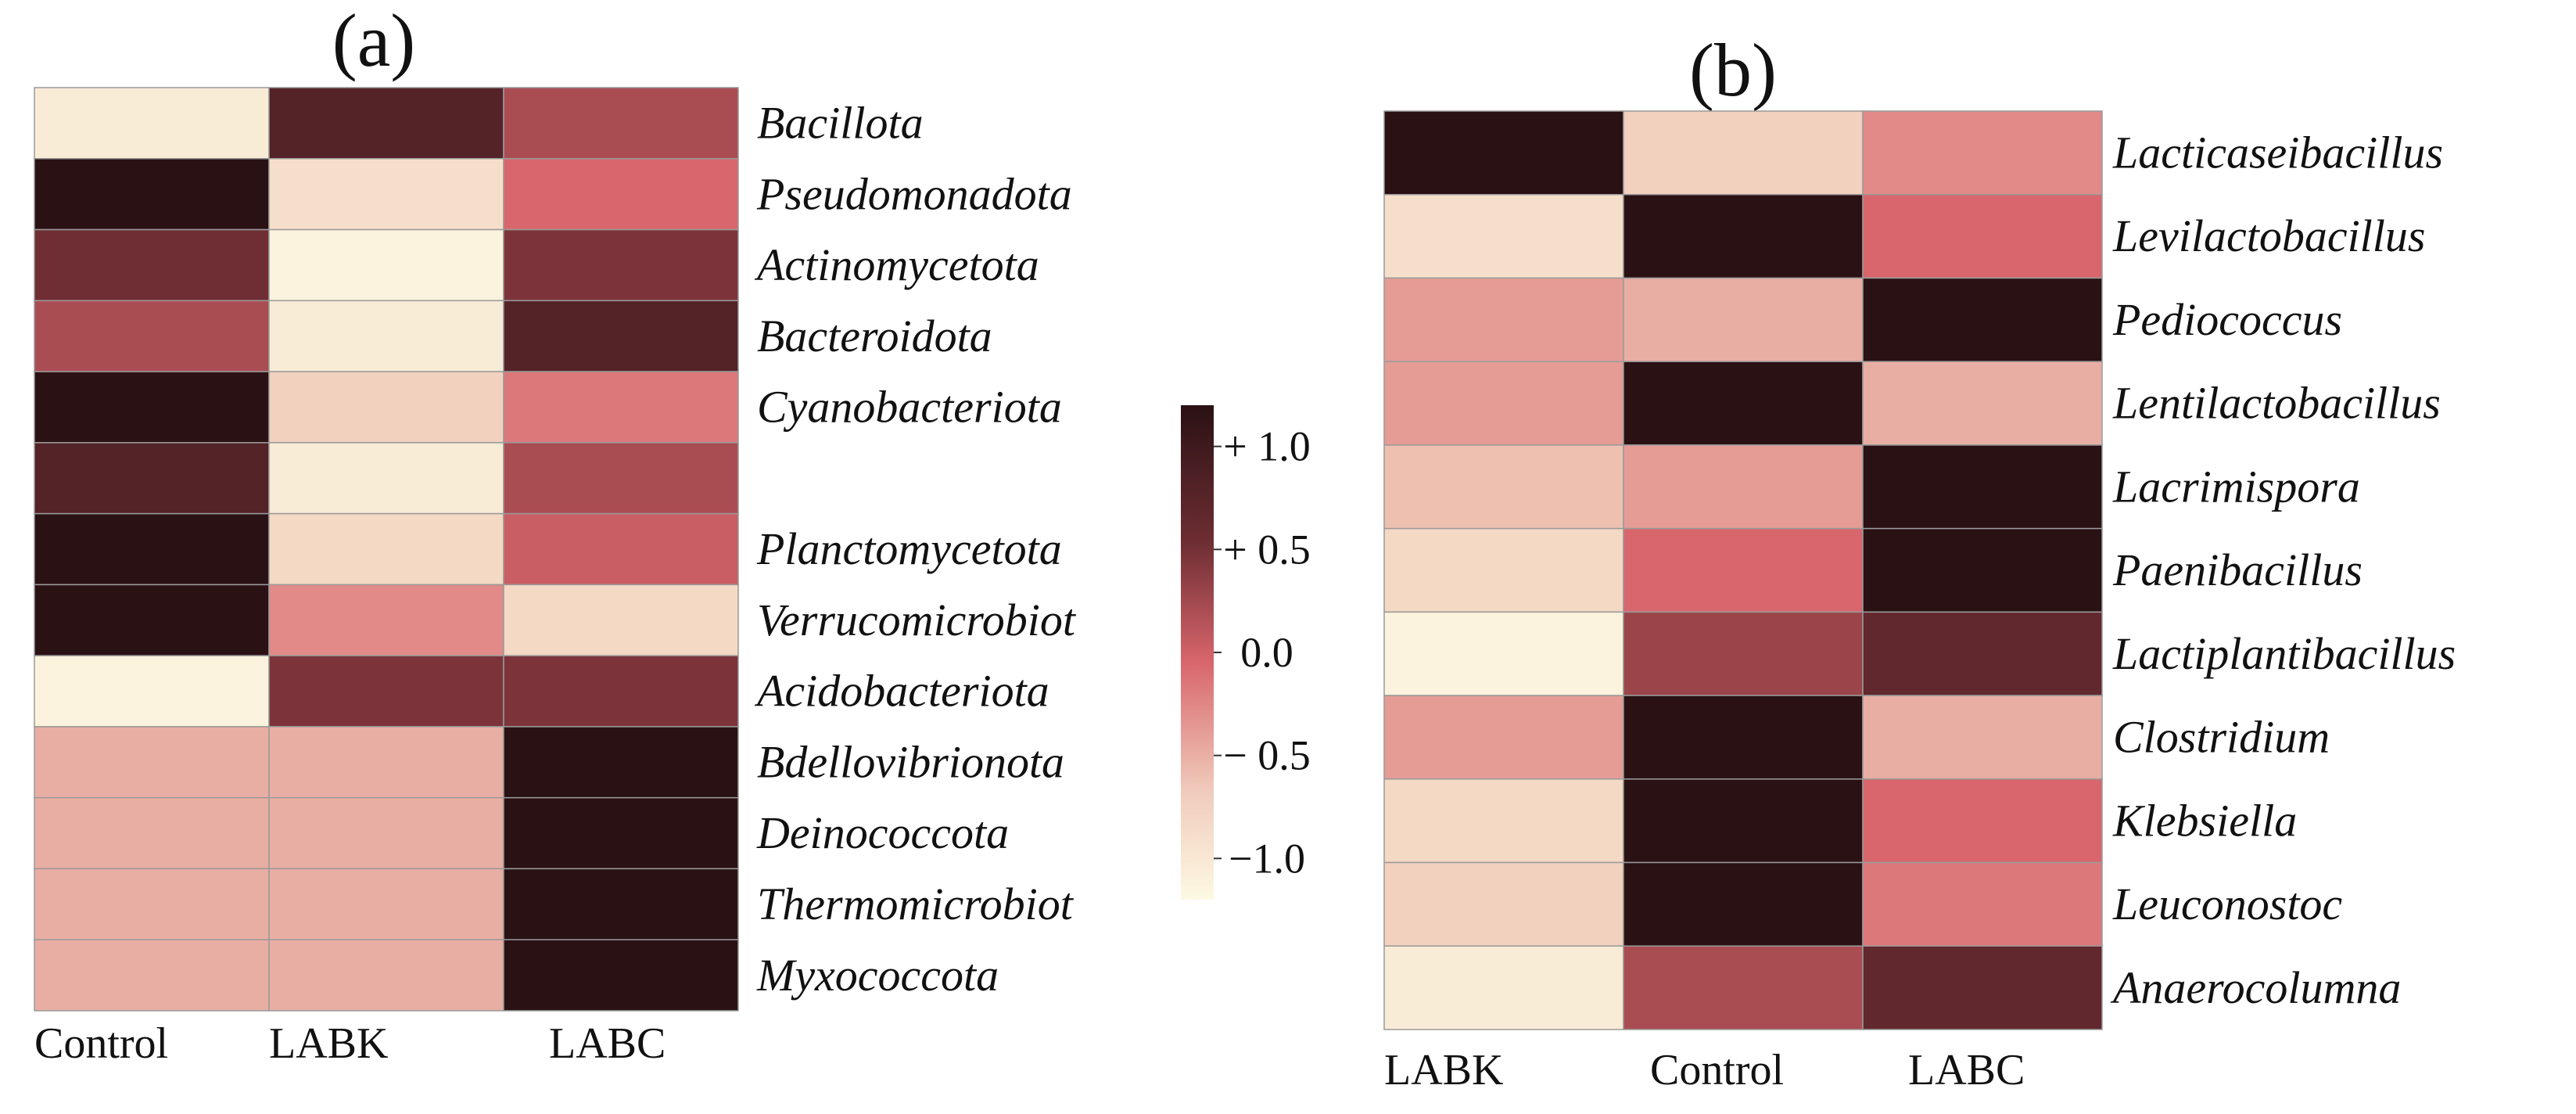  What do you see at coordinates (914, 194) in the screenshot?
I see `row-label: Pseudomonadota` at bounding box center [914, 194].